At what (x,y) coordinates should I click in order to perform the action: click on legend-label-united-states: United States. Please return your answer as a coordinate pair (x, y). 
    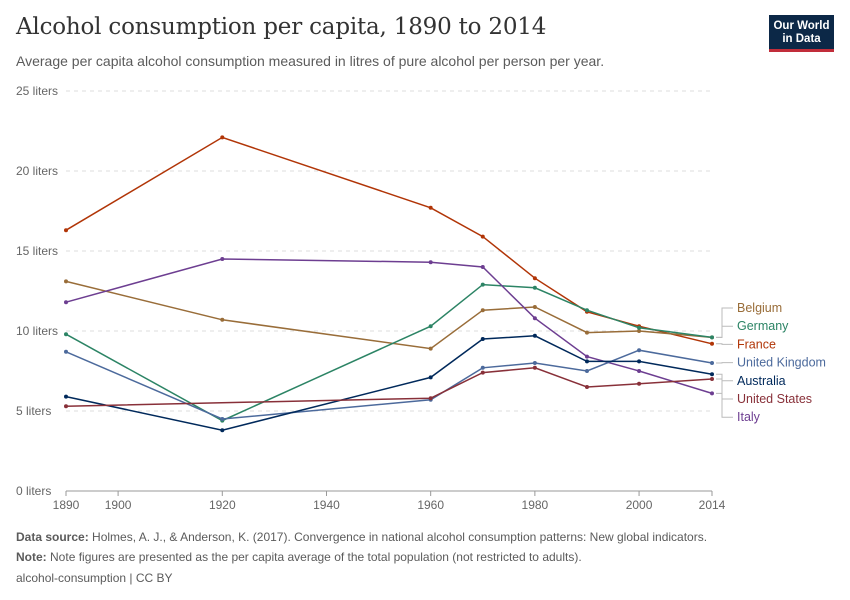
    Looking at the image, I should click on (774, 399).